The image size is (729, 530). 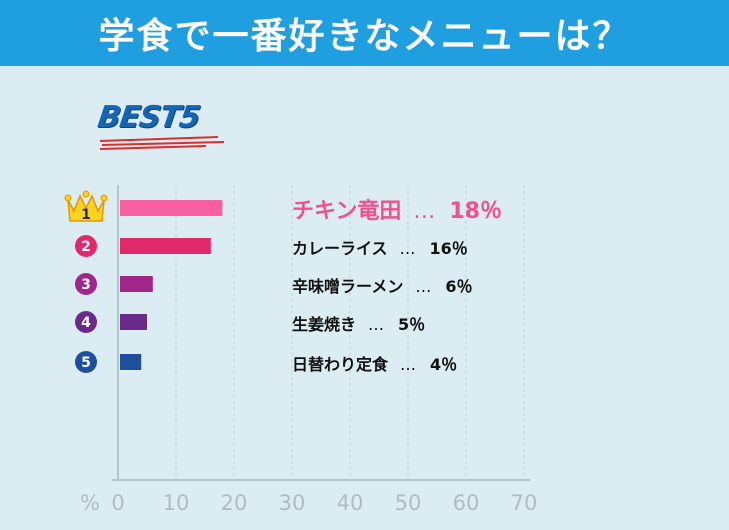 I want to click on crown-icon, so click(x=86, y=208).